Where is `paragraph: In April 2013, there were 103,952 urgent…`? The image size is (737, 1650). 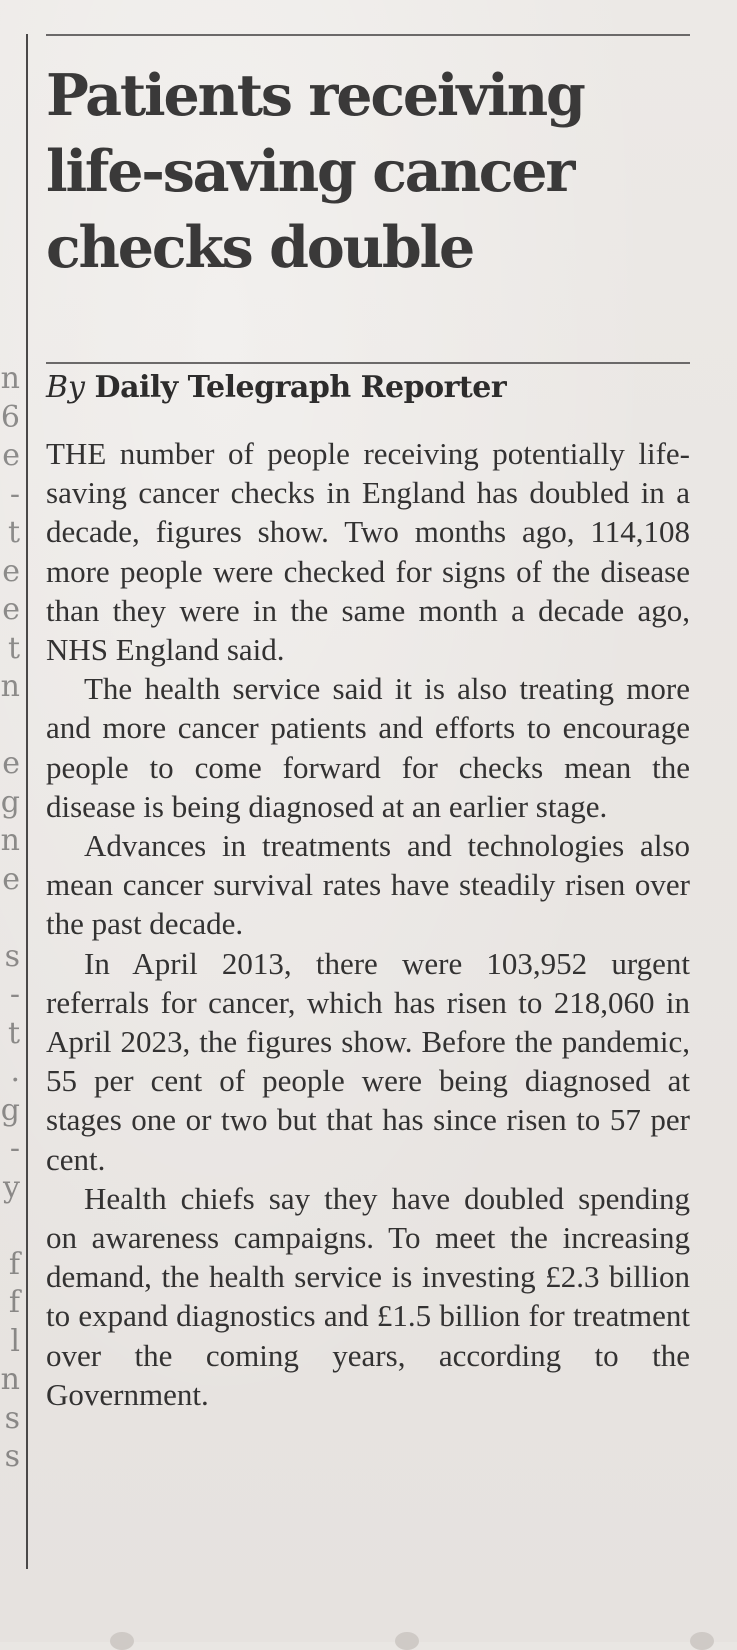 paragraph: In April 2013, there were 103,952 urgent… is located at coordinates (368, 1061).